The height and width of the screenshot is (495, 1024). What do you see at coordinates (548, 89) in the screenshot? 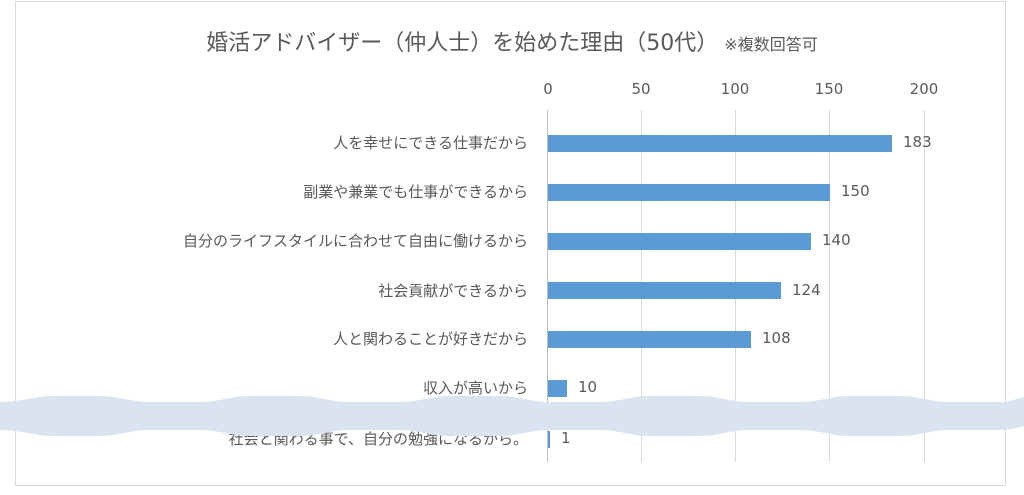
I see `x-tick-0: 0` at bounding box center [548, 89].